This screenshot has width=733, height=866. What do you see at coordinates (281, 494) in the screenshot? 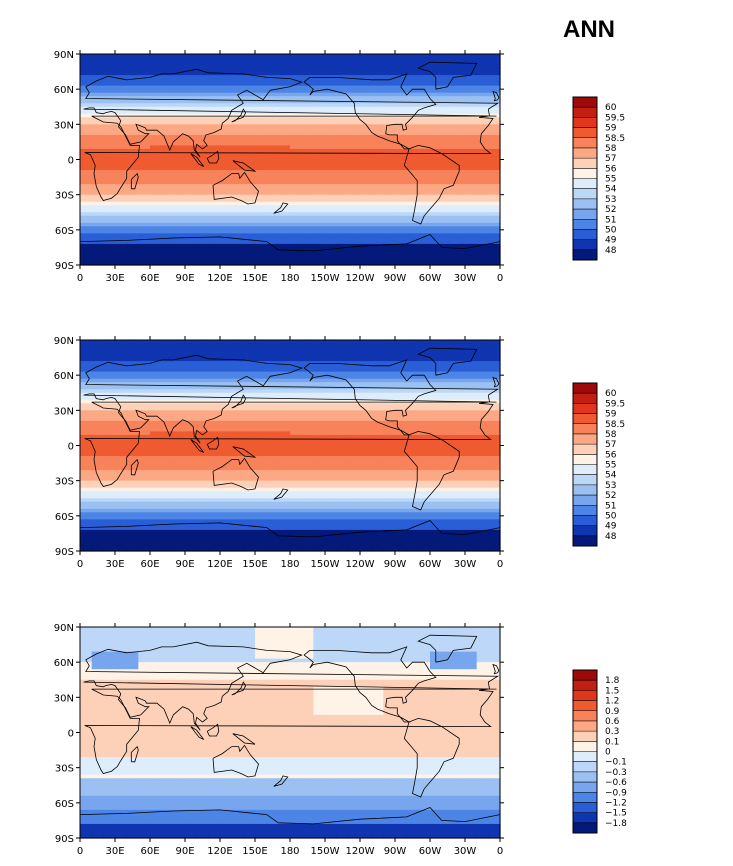
I see `coastline` at bounding box center [281, 494].